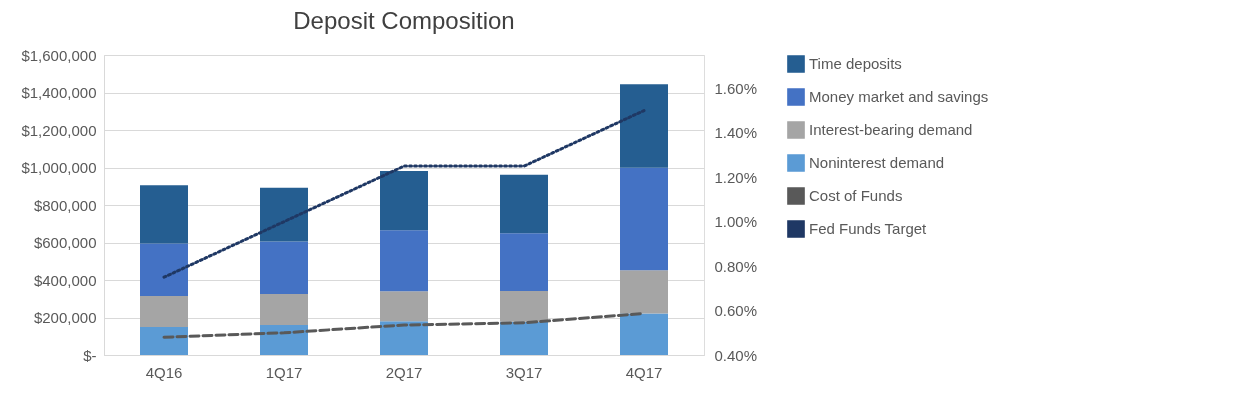 The height and width of the screenshot is (415, 1247). Describe the element at coordinates (284, 372) in the screenshot. I see `x-tick-label: 1Q17` at that location.